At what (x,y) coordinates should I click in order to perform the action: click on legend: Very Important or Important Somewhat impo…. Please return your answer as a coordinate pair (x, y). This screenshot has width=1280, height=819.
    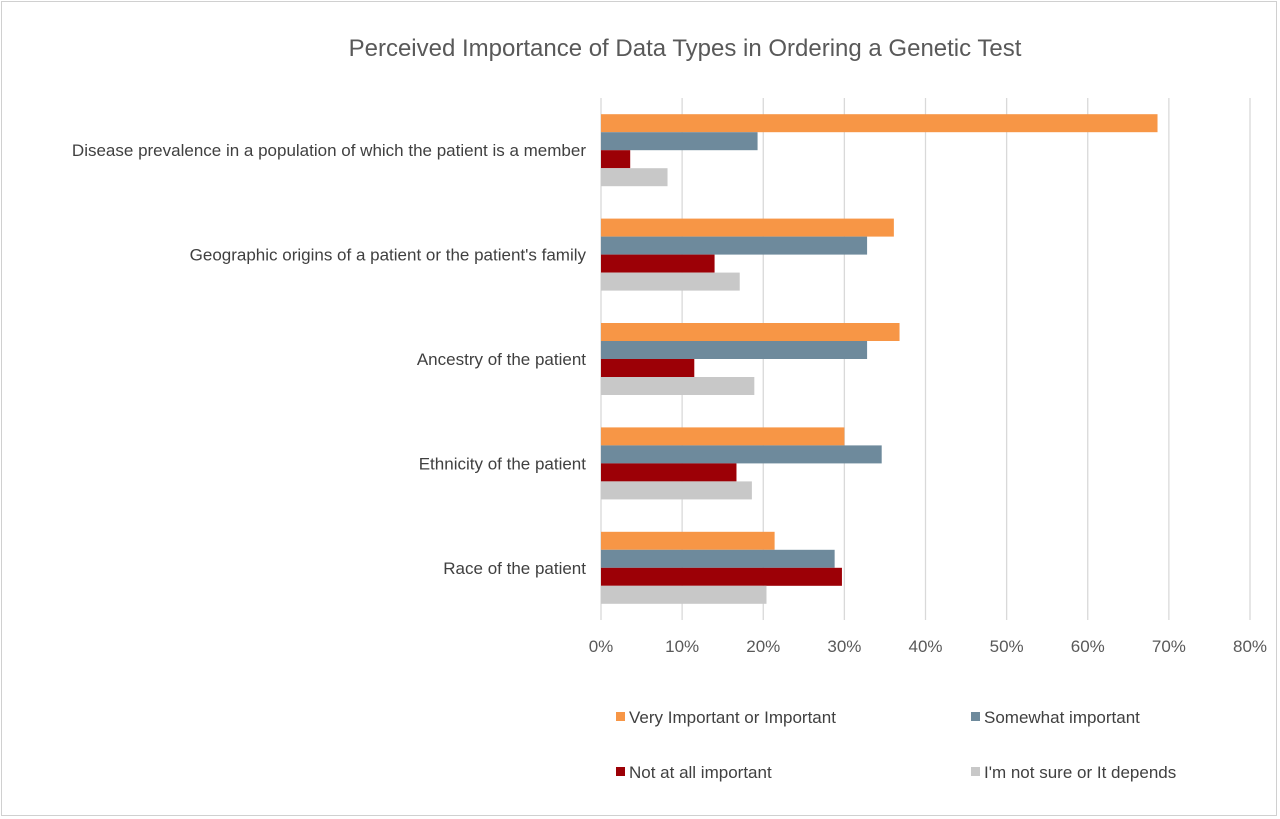
    Looking at the image, I should click on (896, 745).